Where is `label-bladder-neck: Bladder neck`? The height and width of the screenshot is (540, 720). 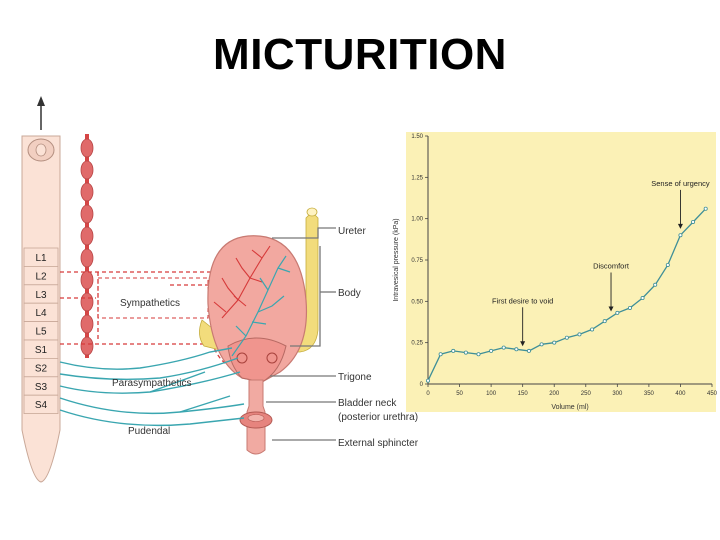
label-bladder-neck: Bladder neck is located at coordinates (367, 403).